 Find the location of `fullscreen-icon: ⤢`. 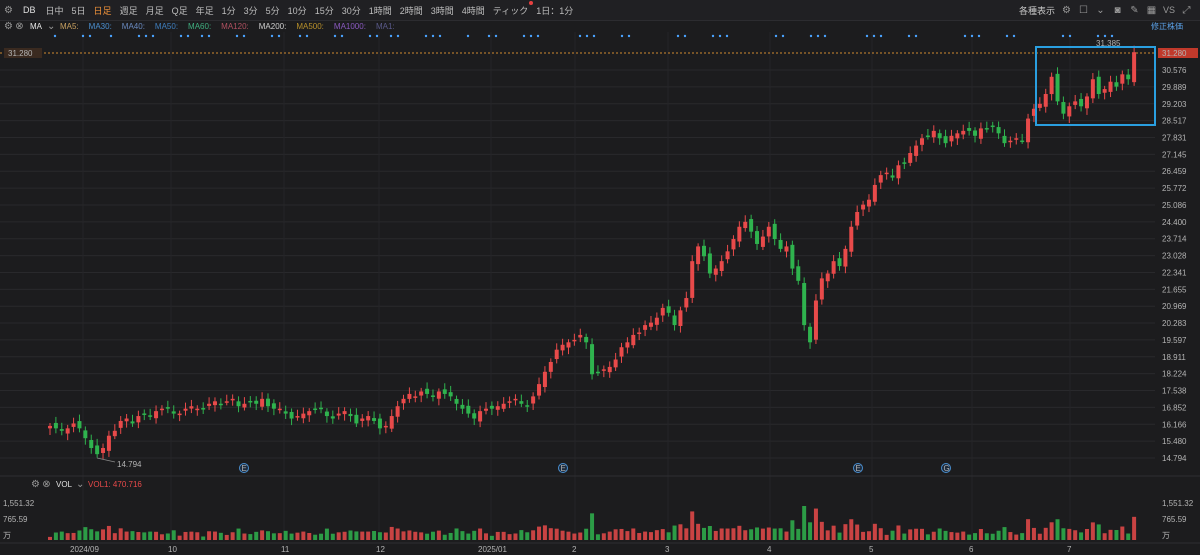

fullscreen-icon: ⤢ is located at coordinates (1186, 10).